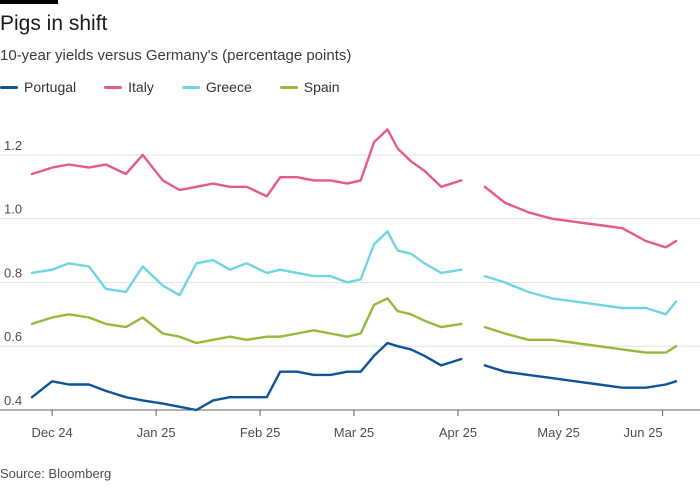  What do you see at coordinates (13, 145) in the screenshot?
I see `y-tick-label: 1.2` at bounding box center [13, 145].